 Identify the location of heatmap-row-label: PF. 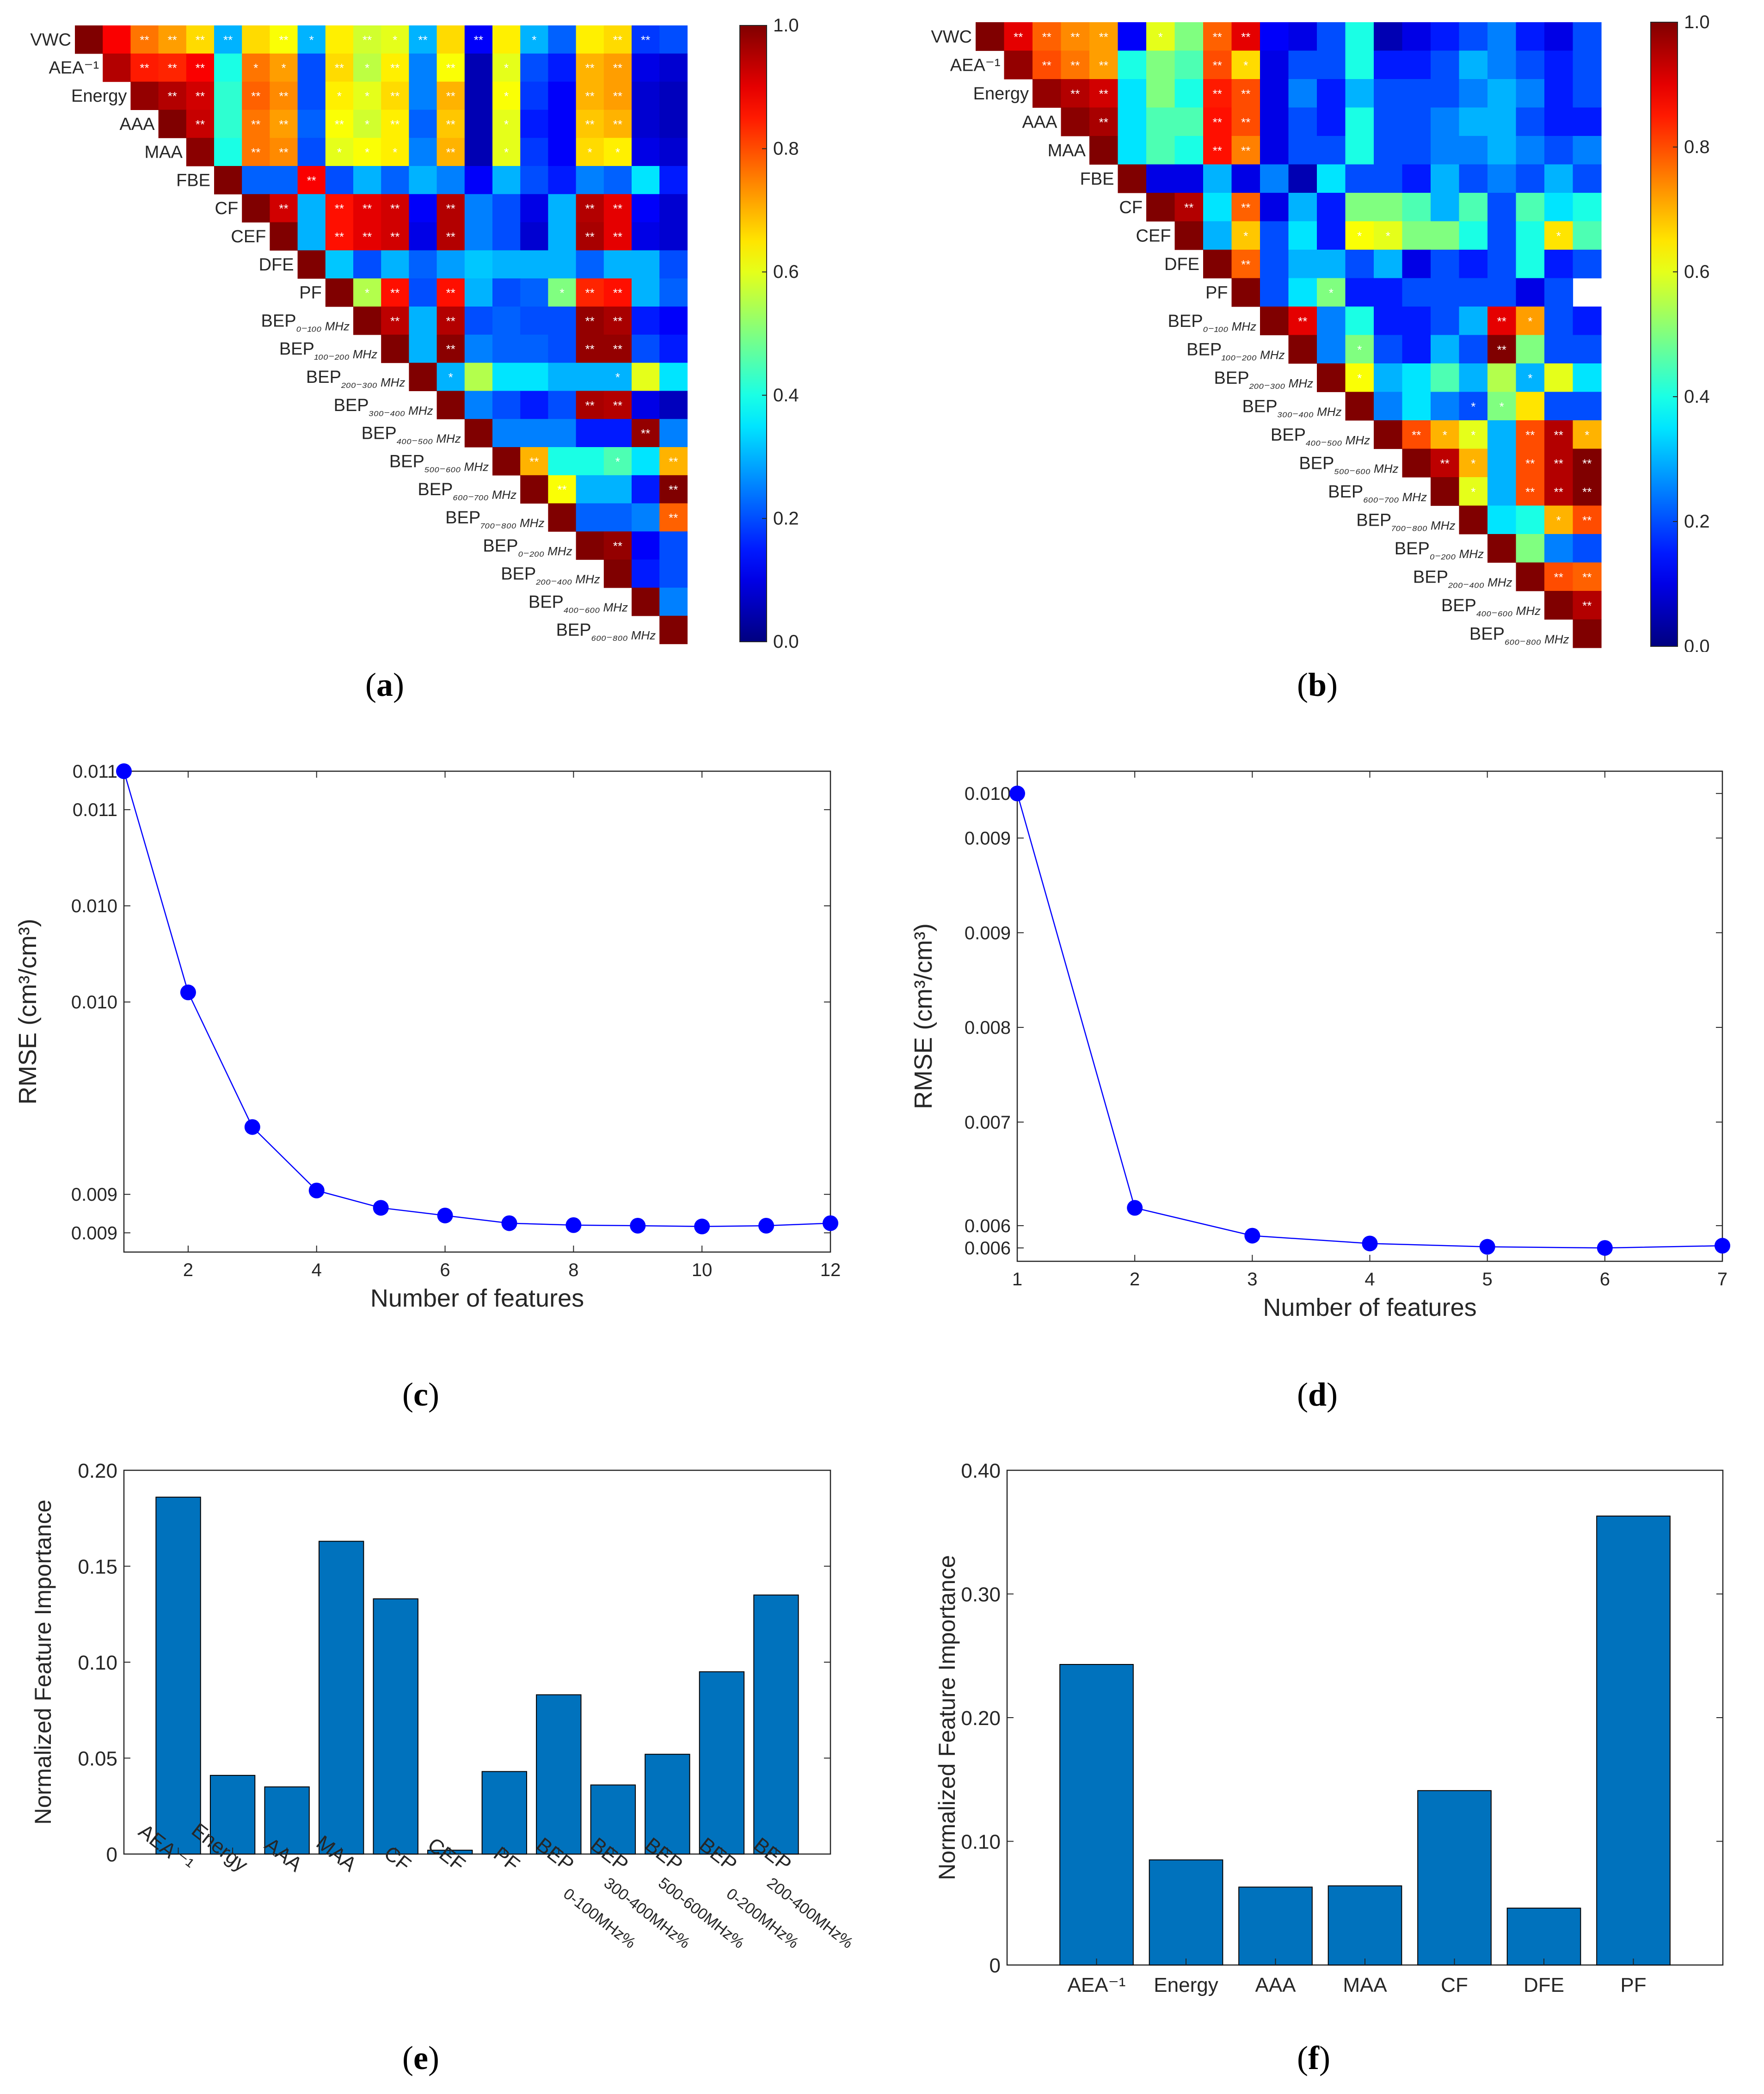
(310, 293).